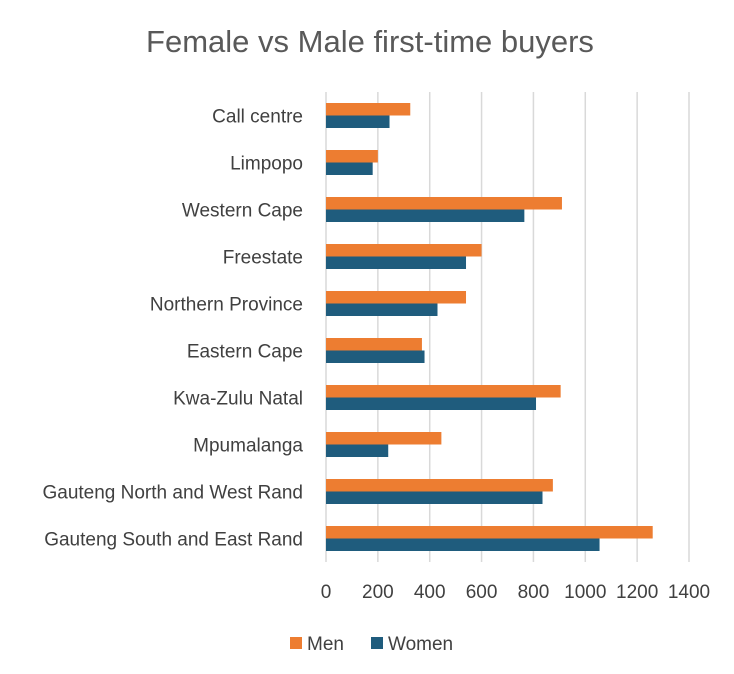  Describe the element at coordinates (242, 211) in the screenshot. I see `category-label: Western Cape` at that location.